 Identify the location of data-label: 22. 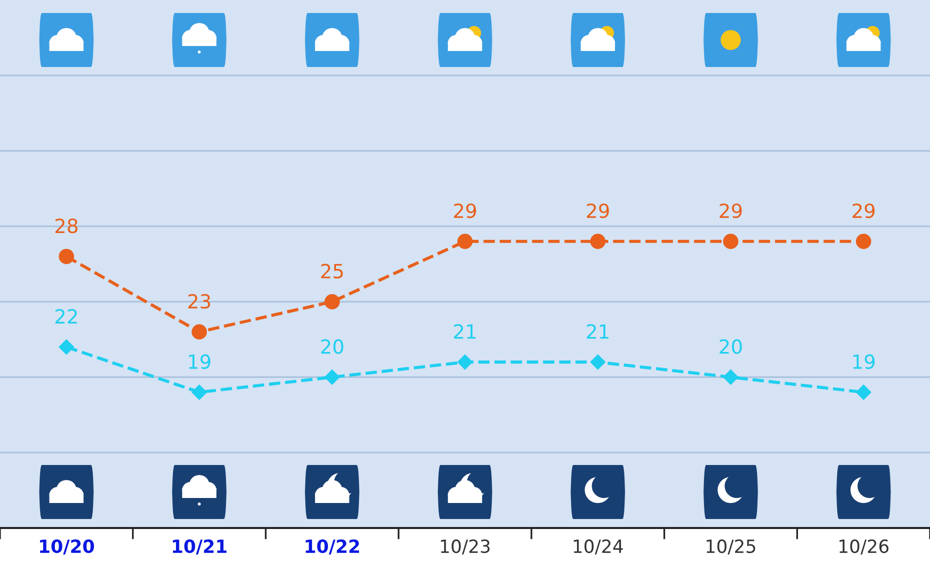
(66, 316).